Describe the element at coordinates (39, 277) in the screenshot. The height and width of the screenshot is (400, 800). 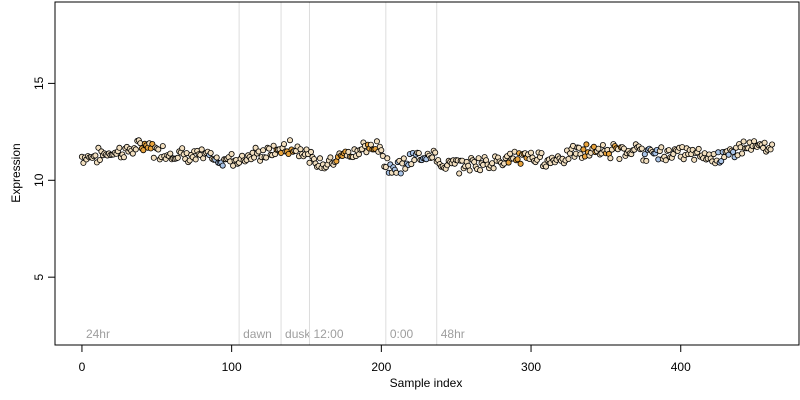
I see `y-tick-label: 5` at that location.